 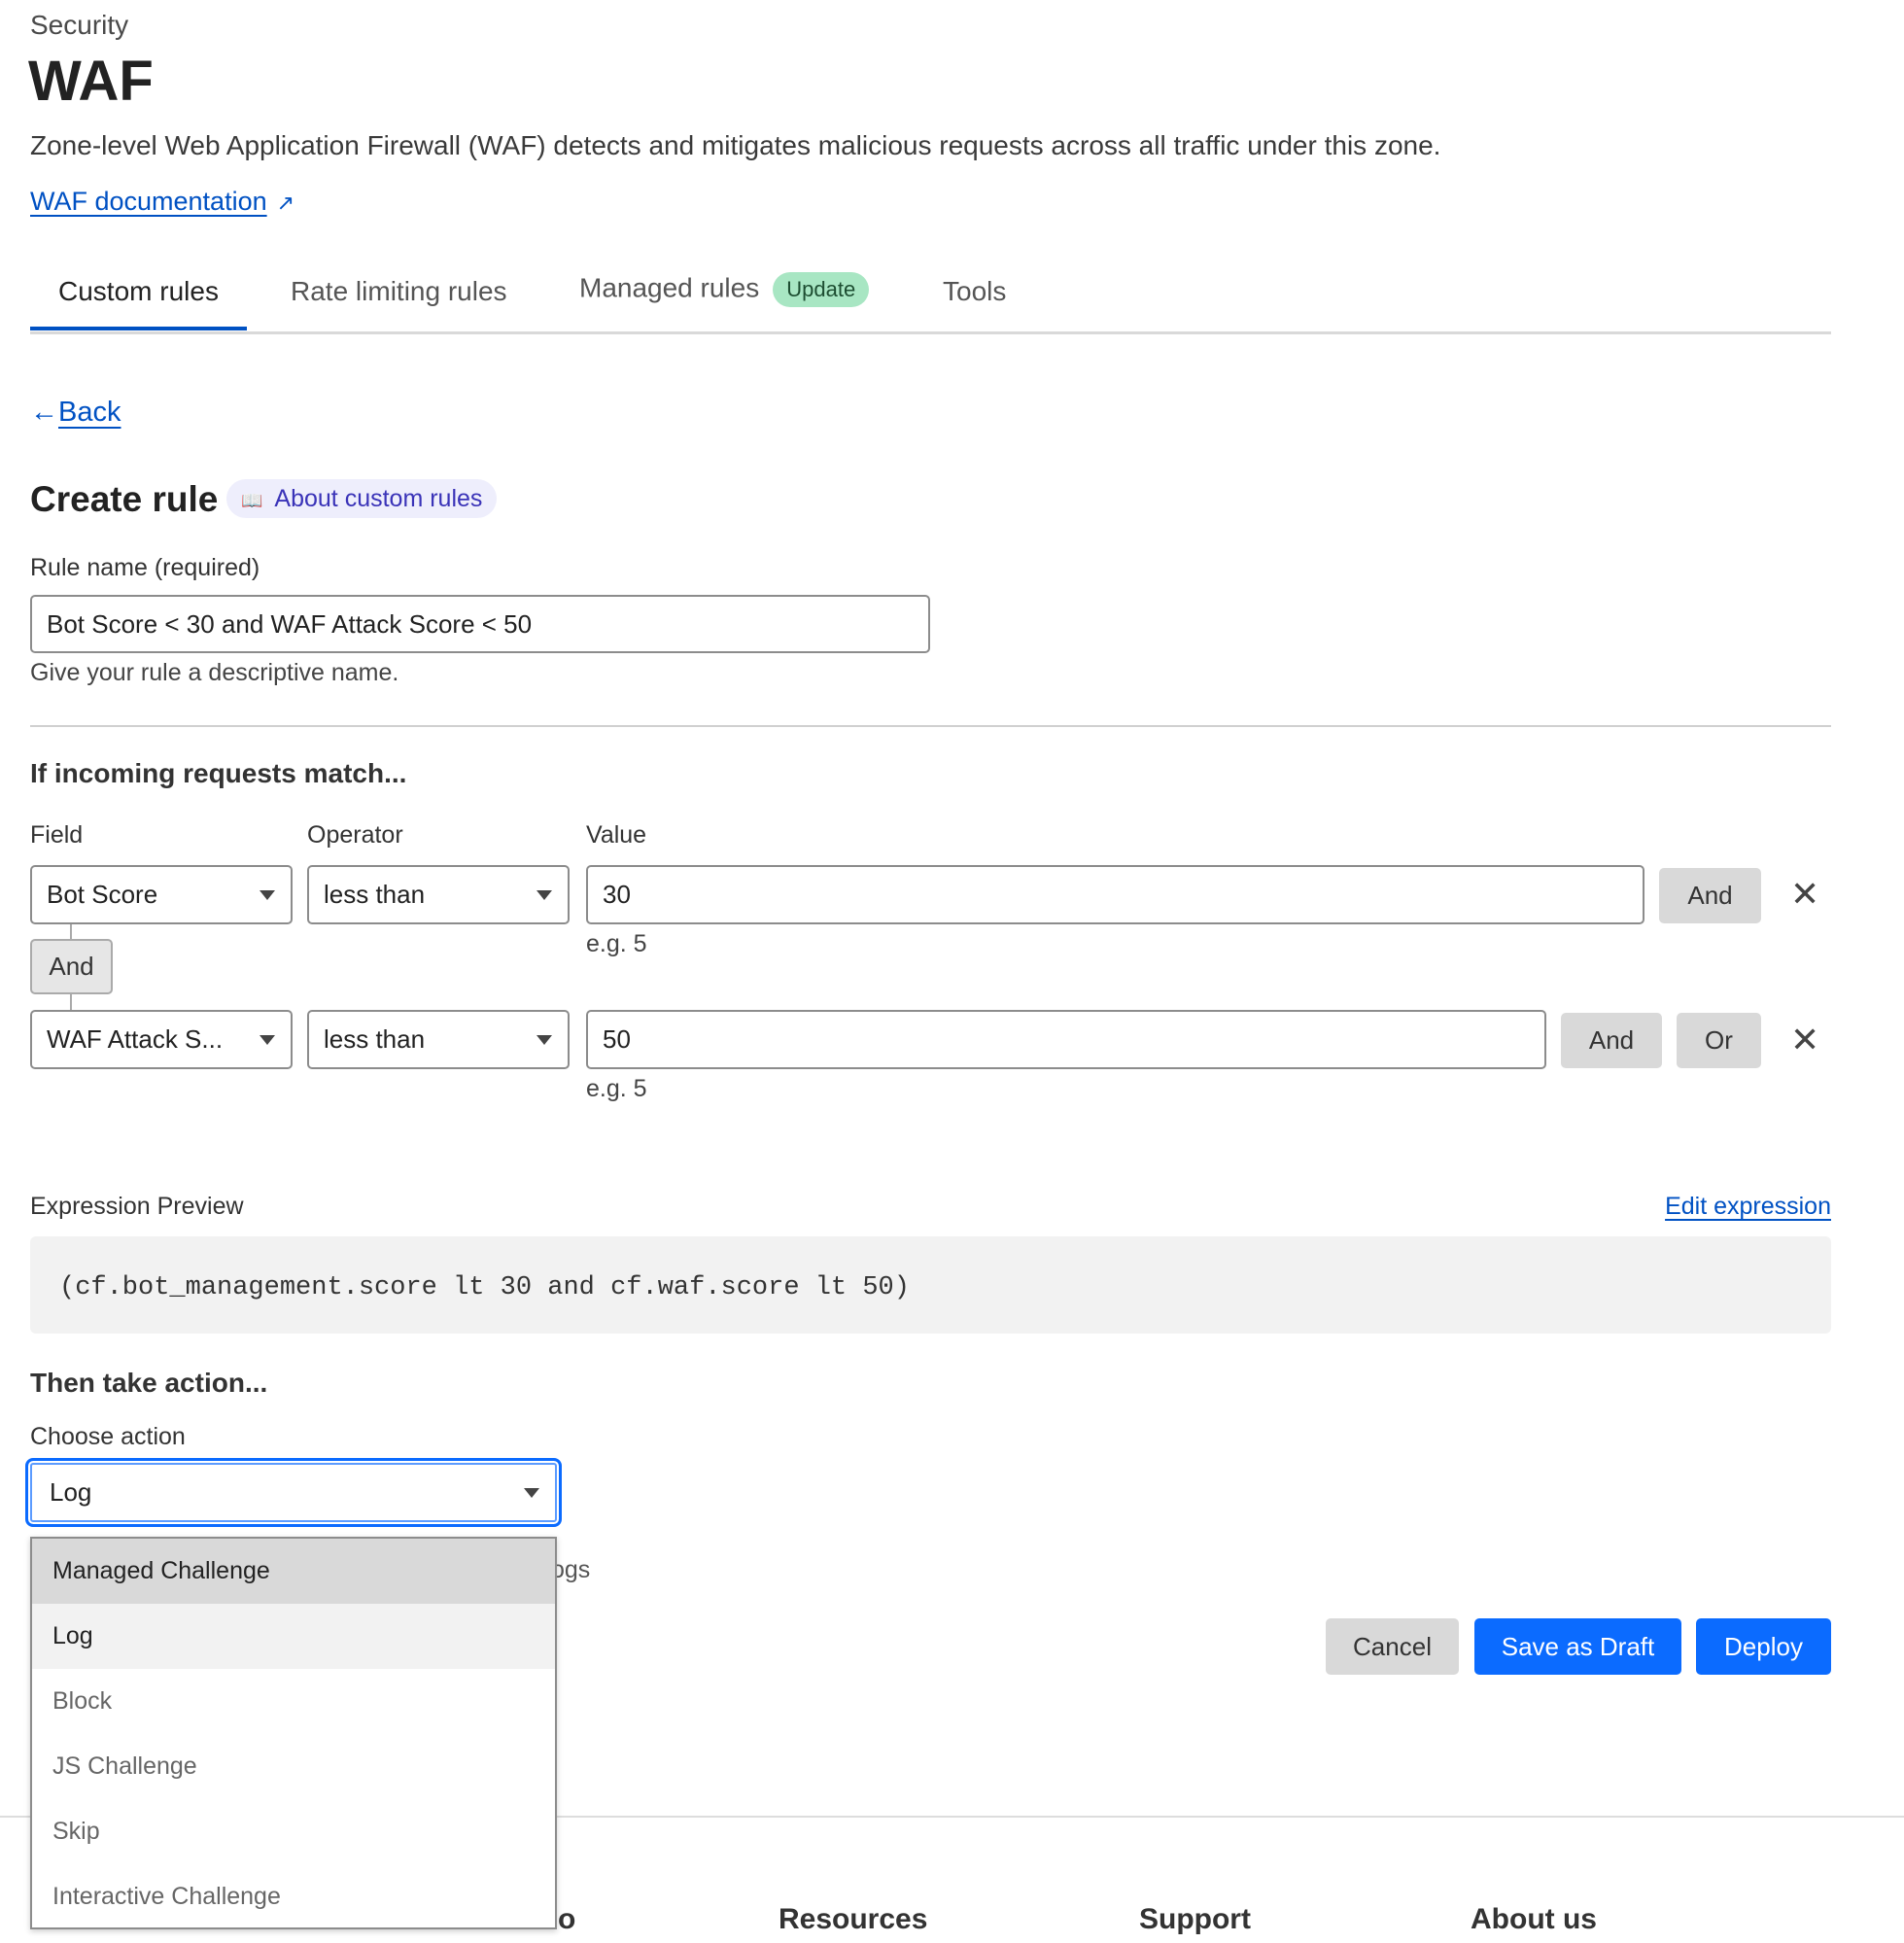 What do you see at coordinates (166, 1896) in the screenshot?
I see `option-interactive-challenge: Interactive Challenge` at bounding box center [166, 1896].